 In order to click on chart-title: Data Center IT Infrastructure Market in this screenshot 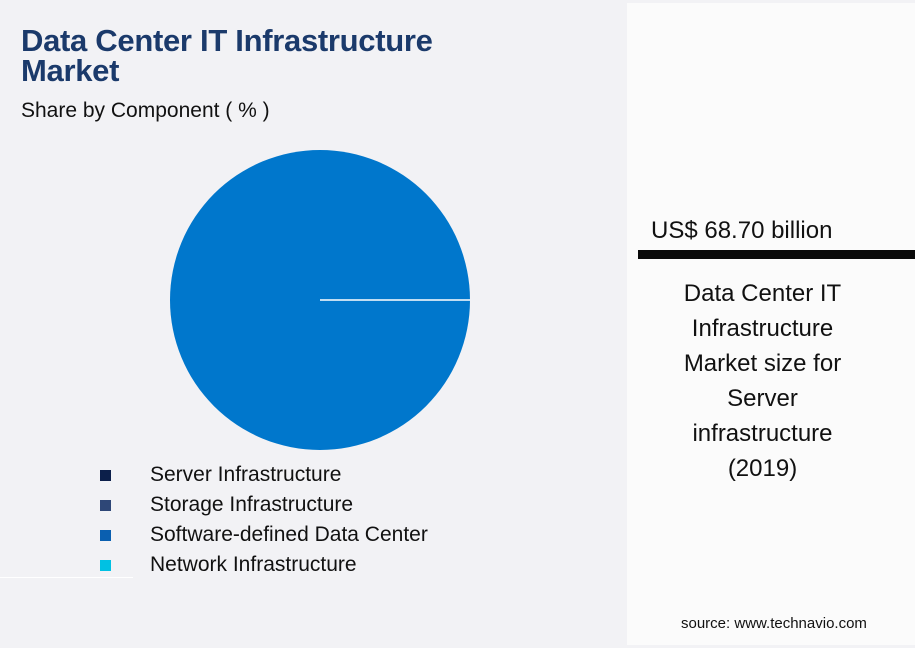, I will do `click(227, 55)`.